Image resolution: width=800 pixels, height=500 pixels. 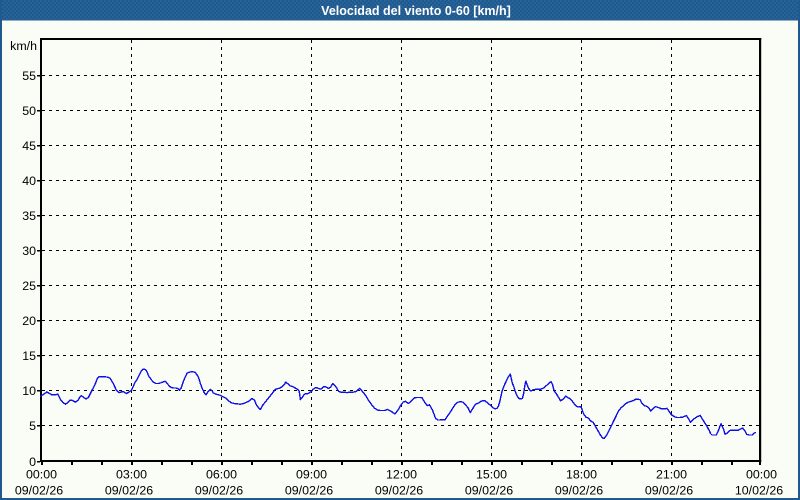 I want to click on svg-text: 06:00, so click(x=221, y=475).